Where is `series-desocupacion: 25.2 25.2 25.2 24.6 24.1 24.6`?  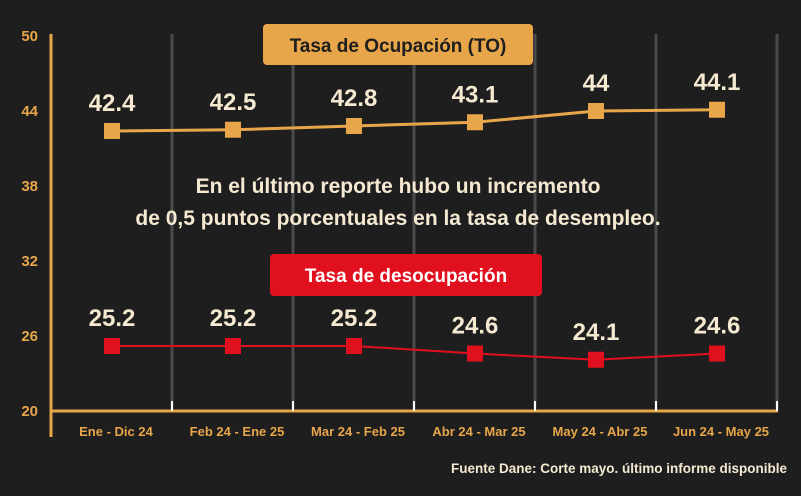 series-desocupacion: 25.2 25.2 25.2 24.6 24.1 24.6 is located at coordinates (415, 336).